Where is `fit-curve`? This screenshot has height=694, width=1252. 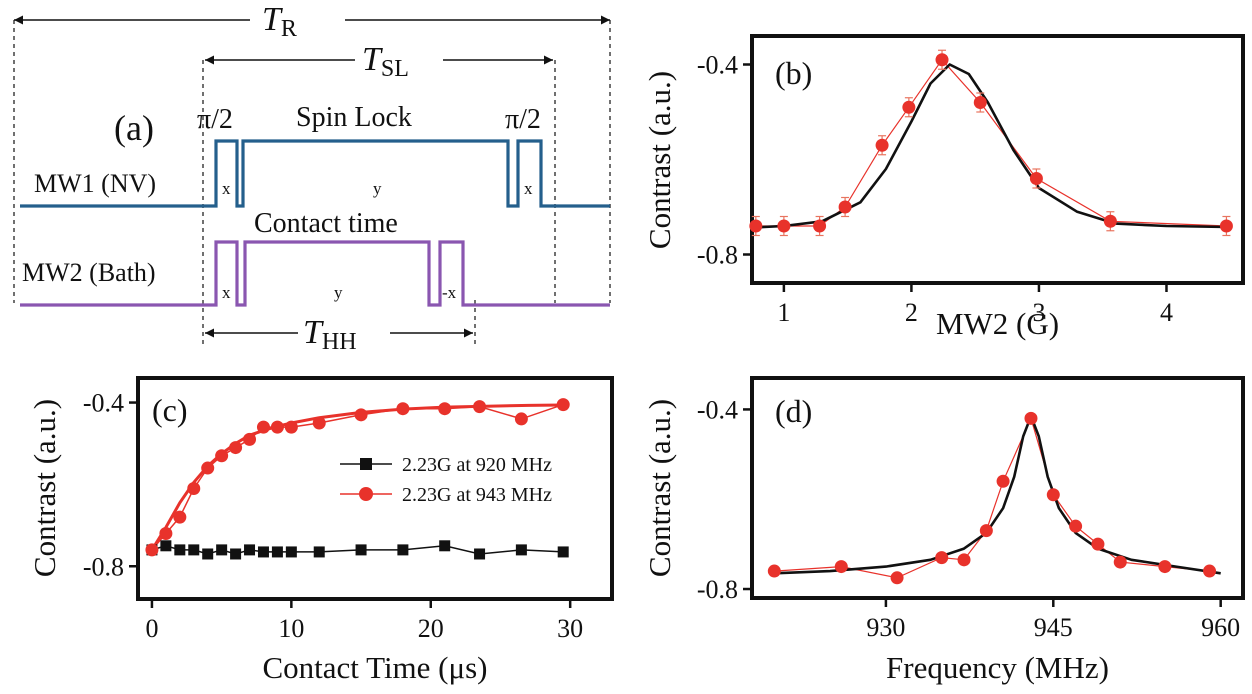 fit-curve is located at coordinates (357, 477).